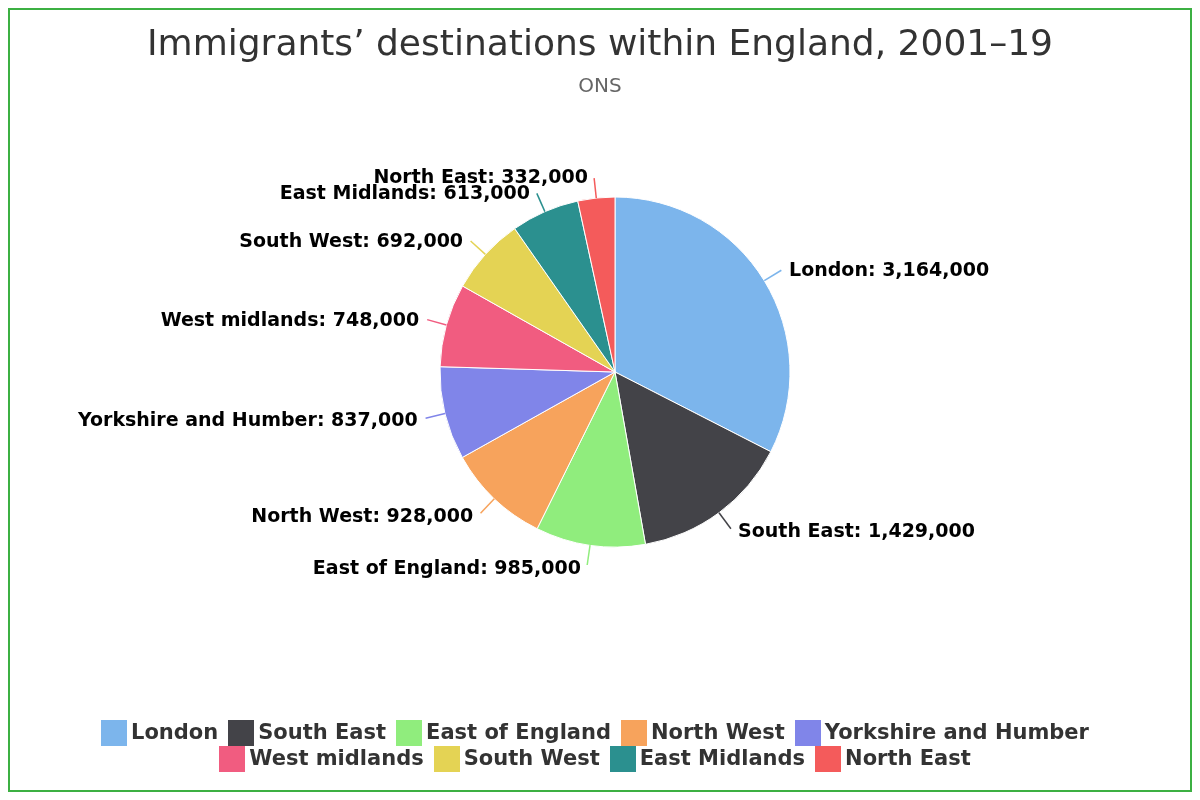  What do you see at coordinates (889, 269) in the screenshot?
I see `data-label: London: 3,164,000` at bounding box center [889, 269].